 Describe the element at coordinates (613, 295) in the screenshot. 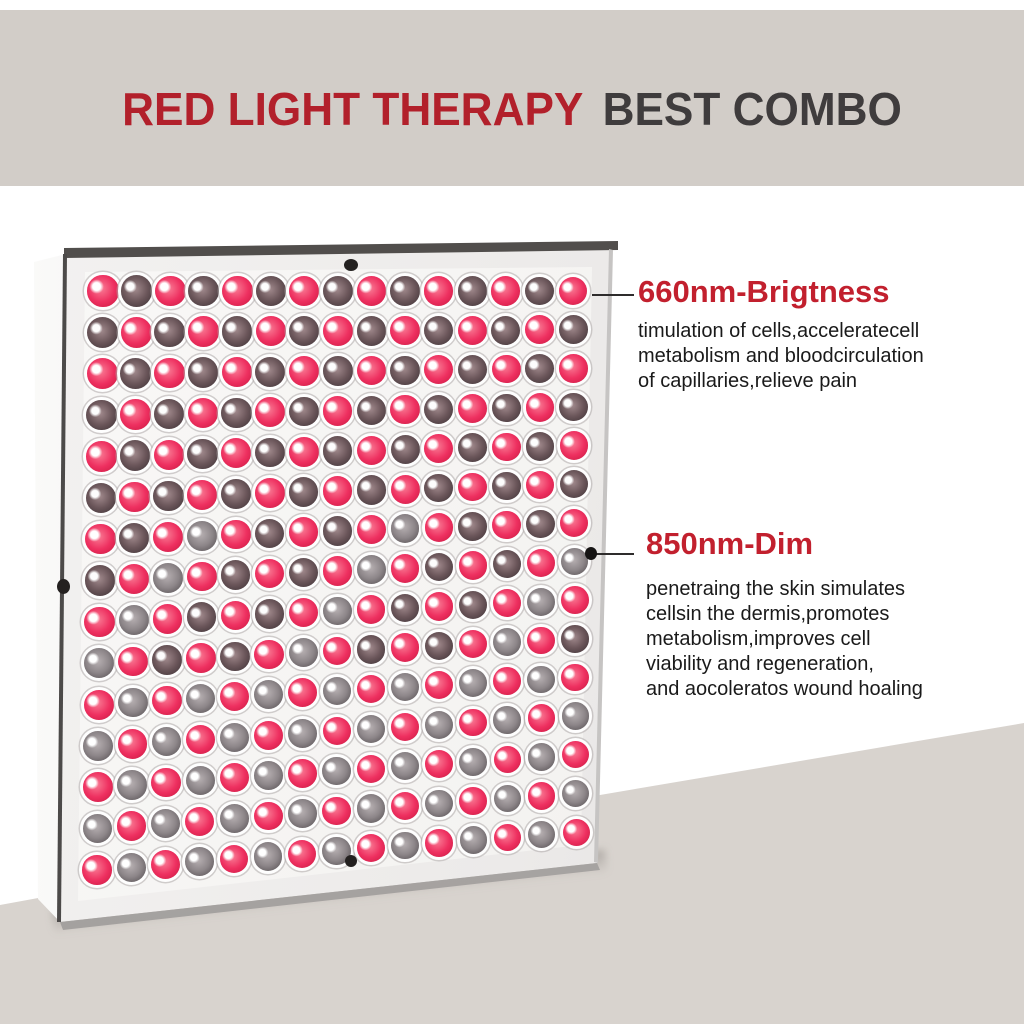

I see `callout-660-line` at that location.